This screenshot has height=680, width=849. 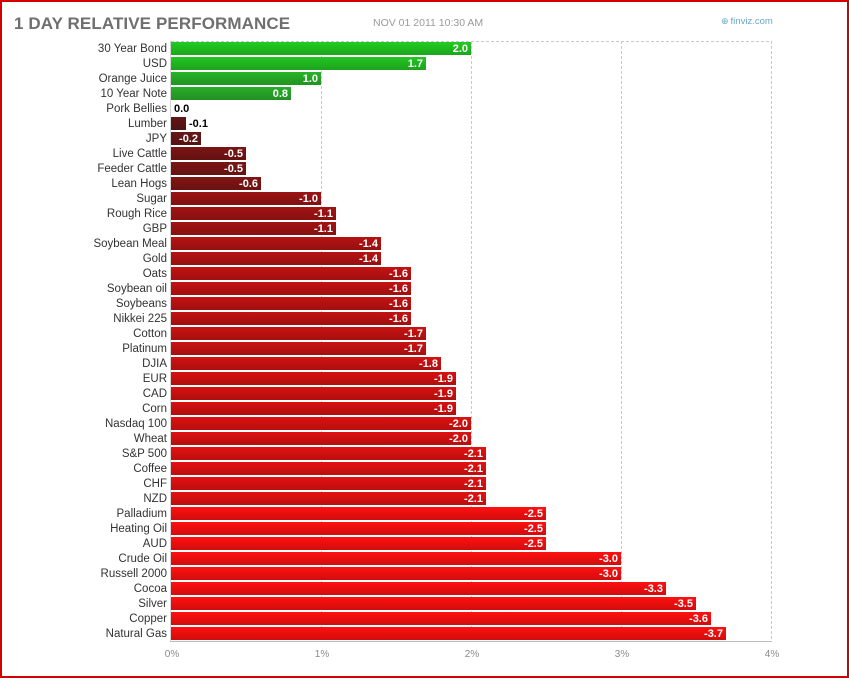 I want to click on data-label: -1.1, so click(x=323, y=214).